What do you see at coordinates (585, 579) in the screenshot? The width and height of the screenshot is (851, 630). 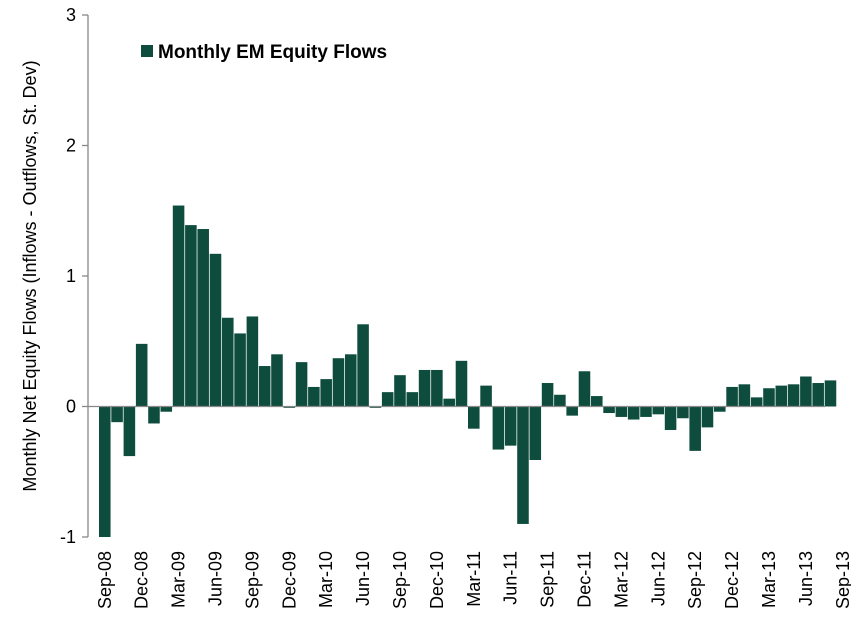 I see `x-tick-label: Dec-11` at bounding box center [585, 579].